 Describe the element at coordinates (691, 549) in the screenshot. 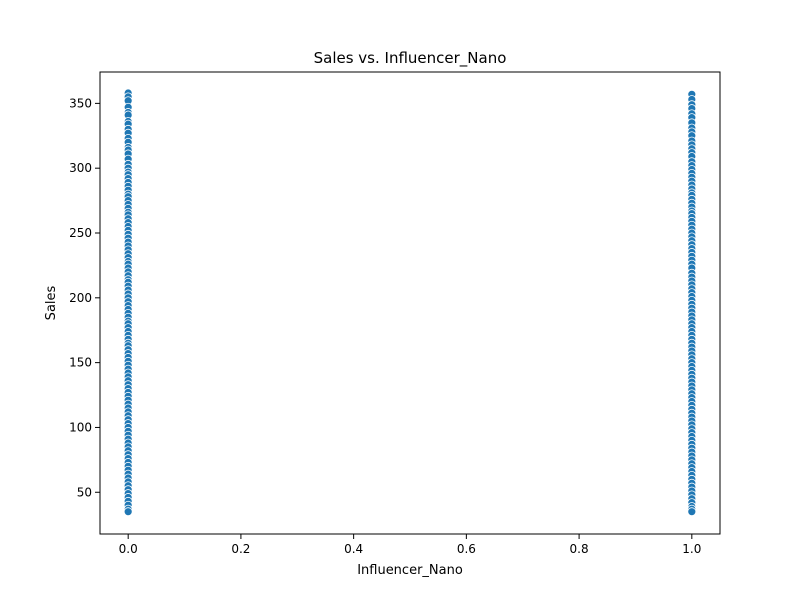

I see `x-tick-label: 1.0` at that location.